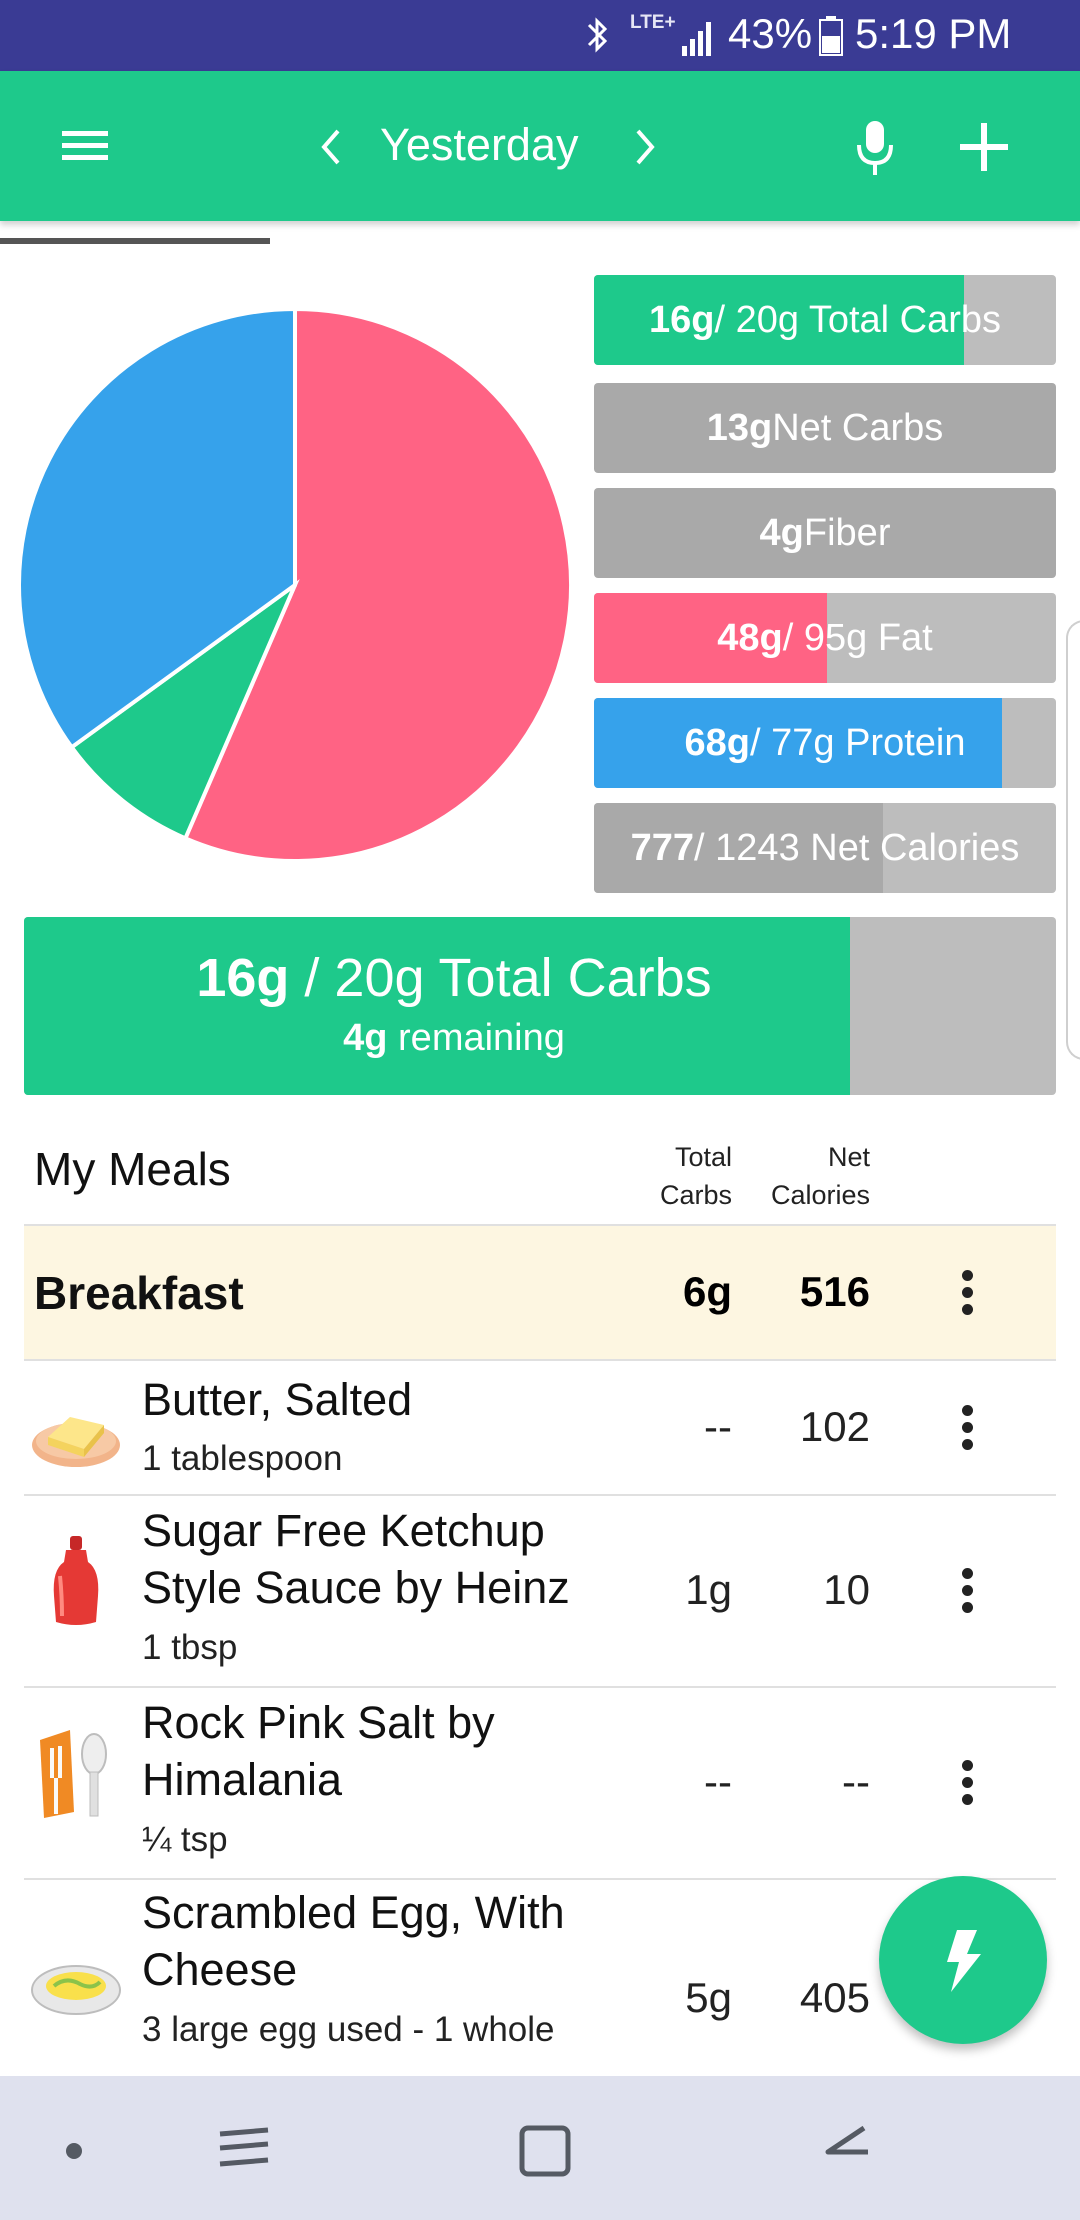 The image size is (1080, 2220). Describe the element at coordinates (662, 847) in the screenshot. I see `net-calories-value: 777` at that location.